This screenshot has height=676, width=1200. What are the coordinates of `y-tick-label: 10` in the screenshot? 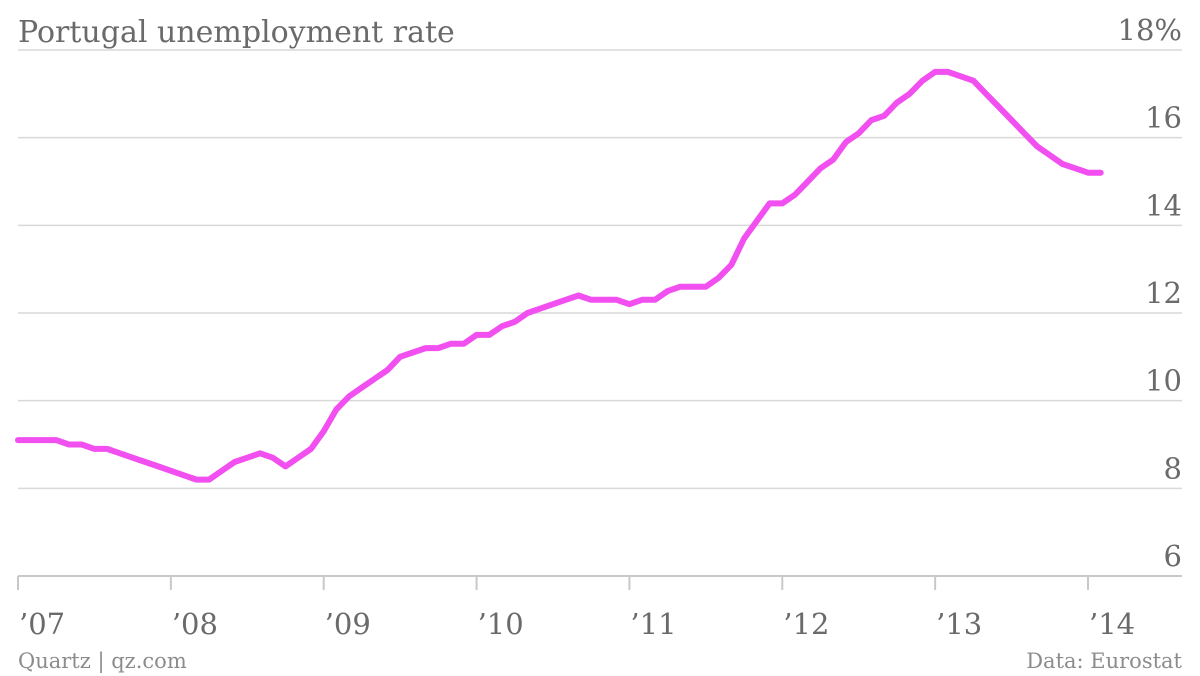 It's located at (1163, 381).